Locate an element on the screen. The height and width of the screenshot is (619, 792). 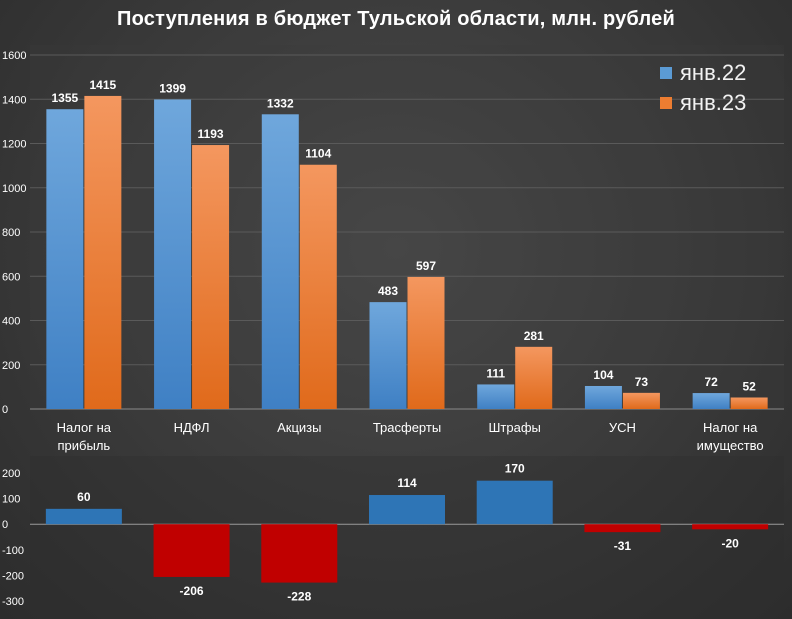
x-tick-label: Акцизы is located at coordinates (299, 427).